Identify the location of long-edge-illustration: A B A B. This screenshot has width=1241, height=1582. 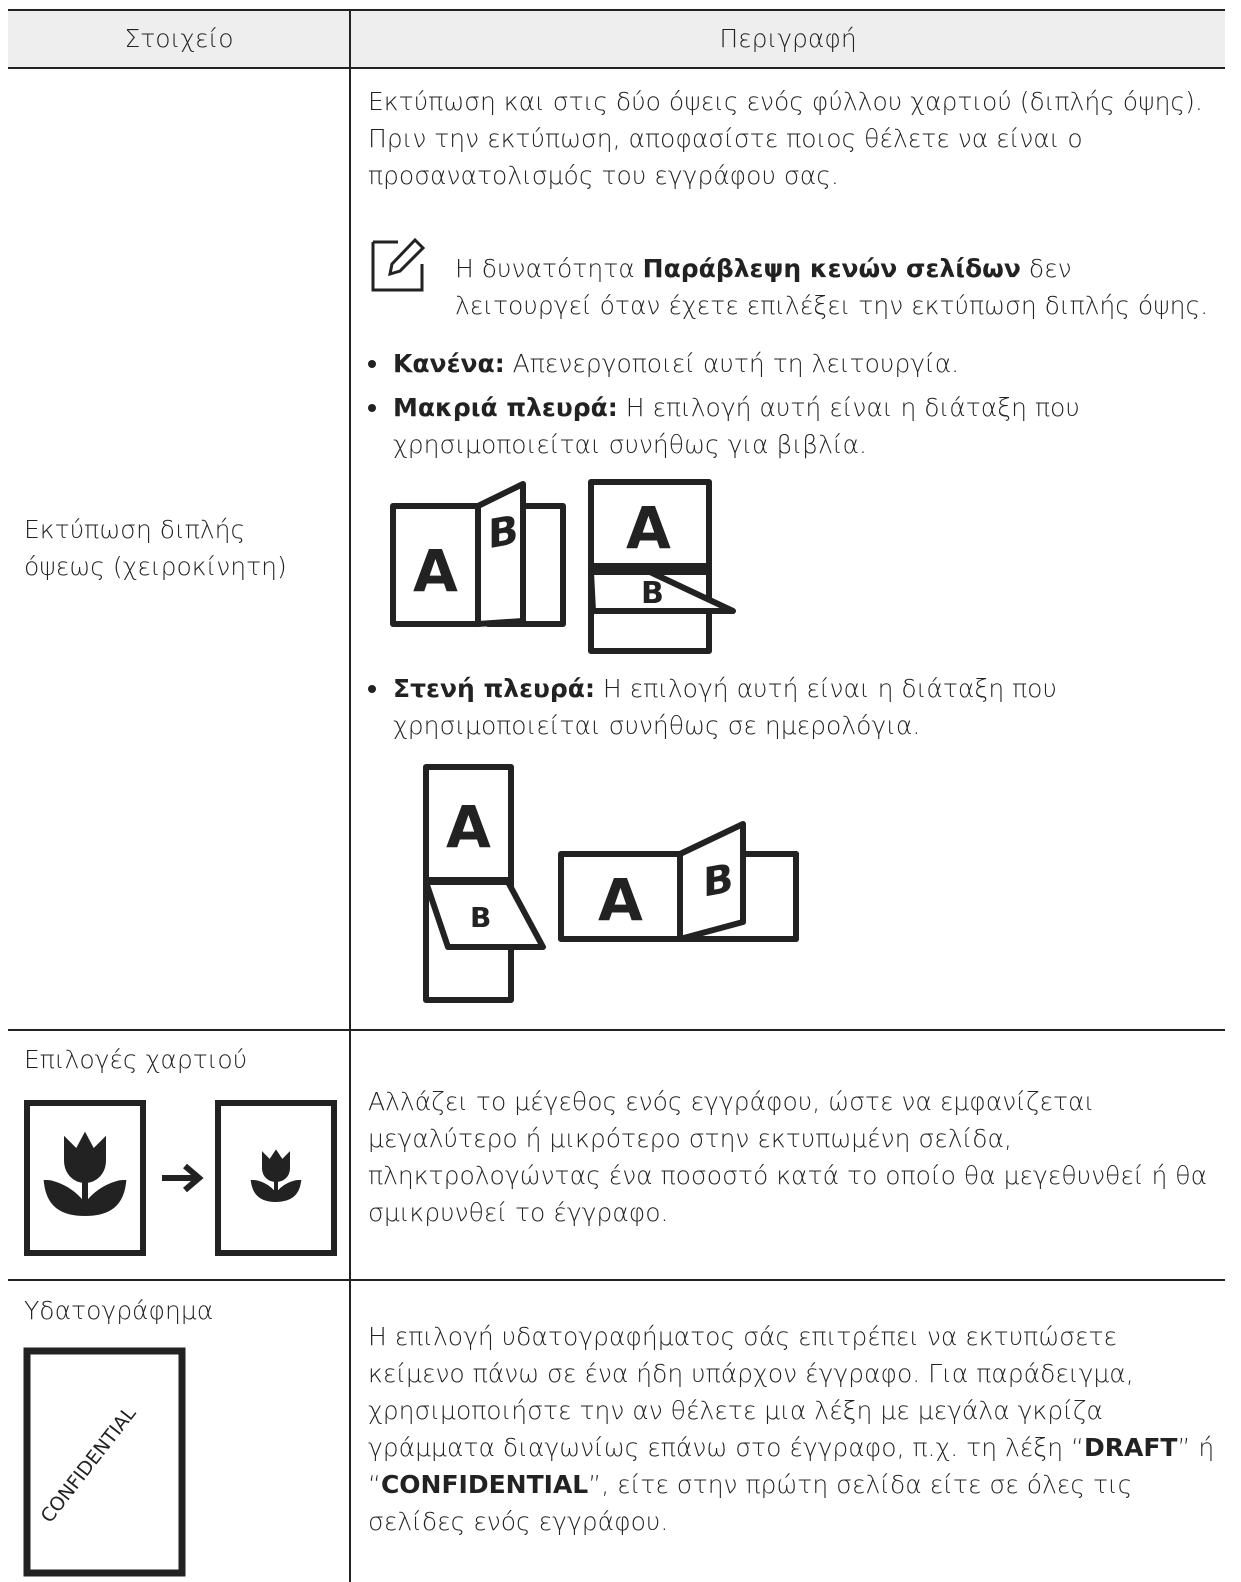
(563, 566).